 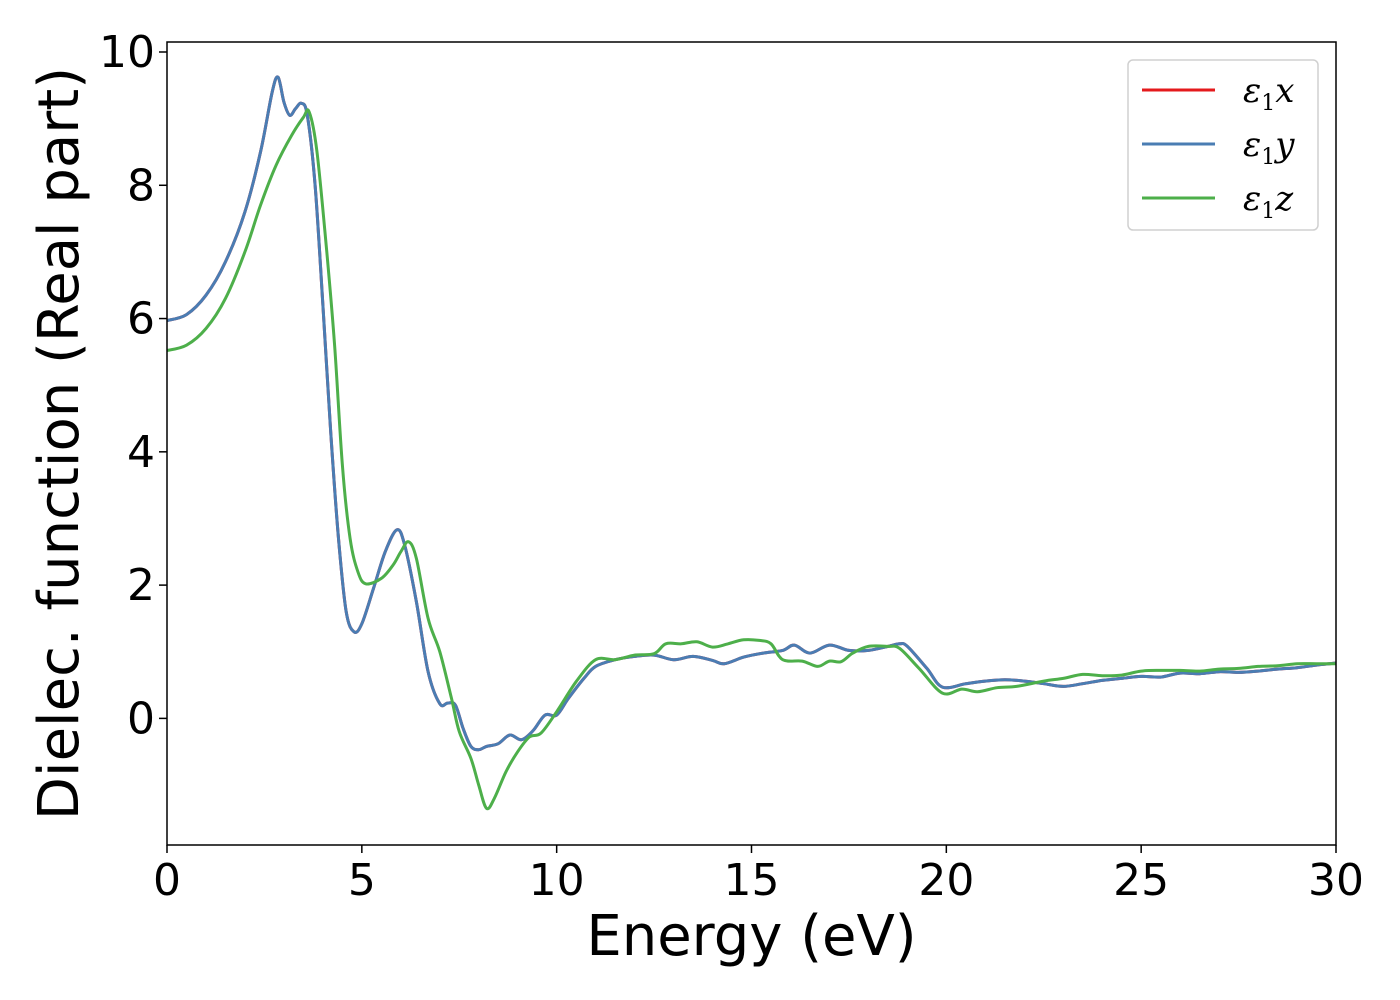 What do you see at coordinates (141, 585) in the screenshot?
I see `y-tick-label: 2` at bounding box center [141, 585].